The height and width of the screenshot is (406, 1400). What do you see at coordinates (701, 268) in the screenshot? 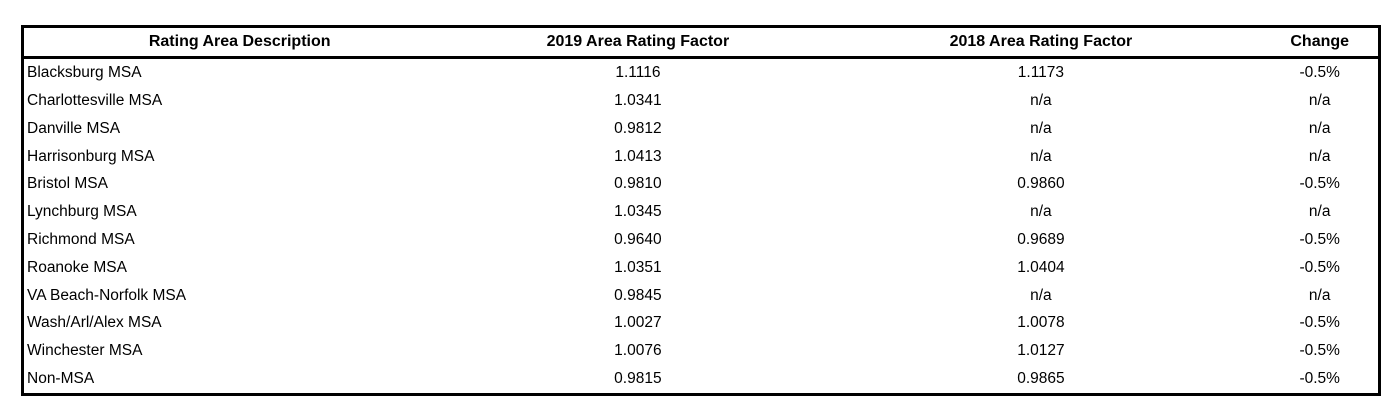
I see `table-row-roanoke: Roanoke MSA 1.0351 1.0404 -0.5%` at bounding box center [701, 268].